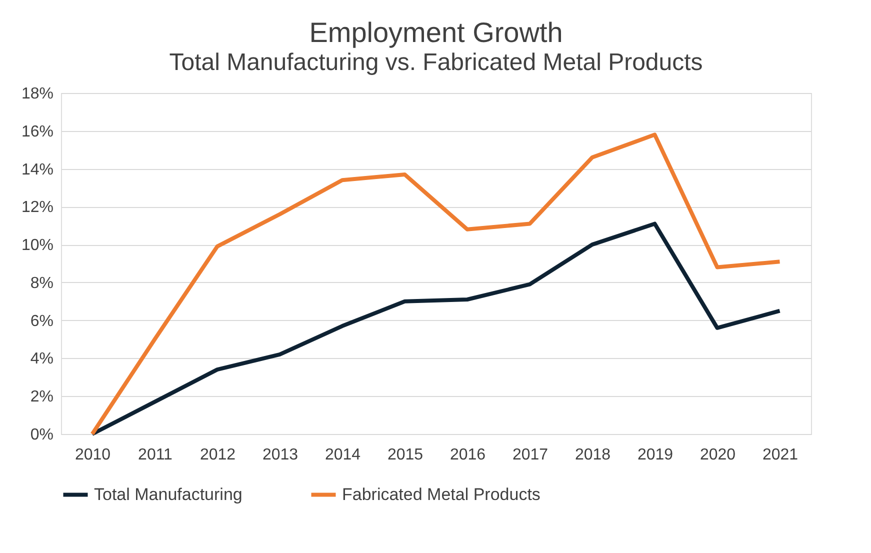 The height and width of the screenshot is (553, 871). Describe the element at coordinates (441, 494) in the screenshot. I see `legend-label: Fabricated Metal Products` at that location.